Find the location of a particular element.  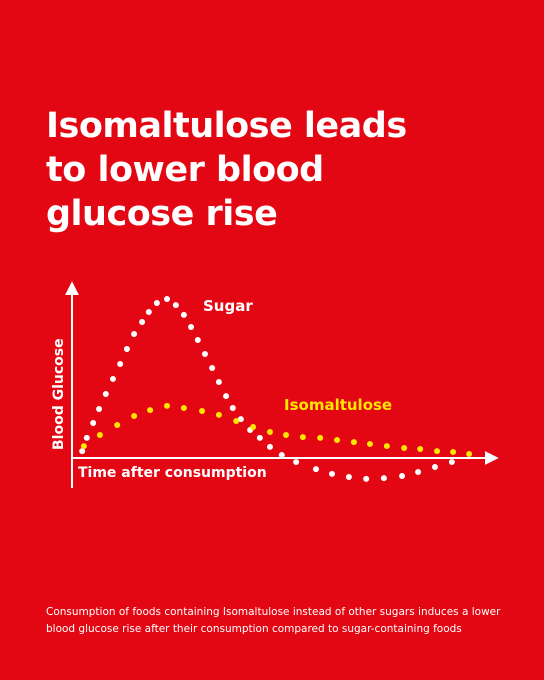

y-axis-label: Blood Glucose is located at coordinates (59, 394).